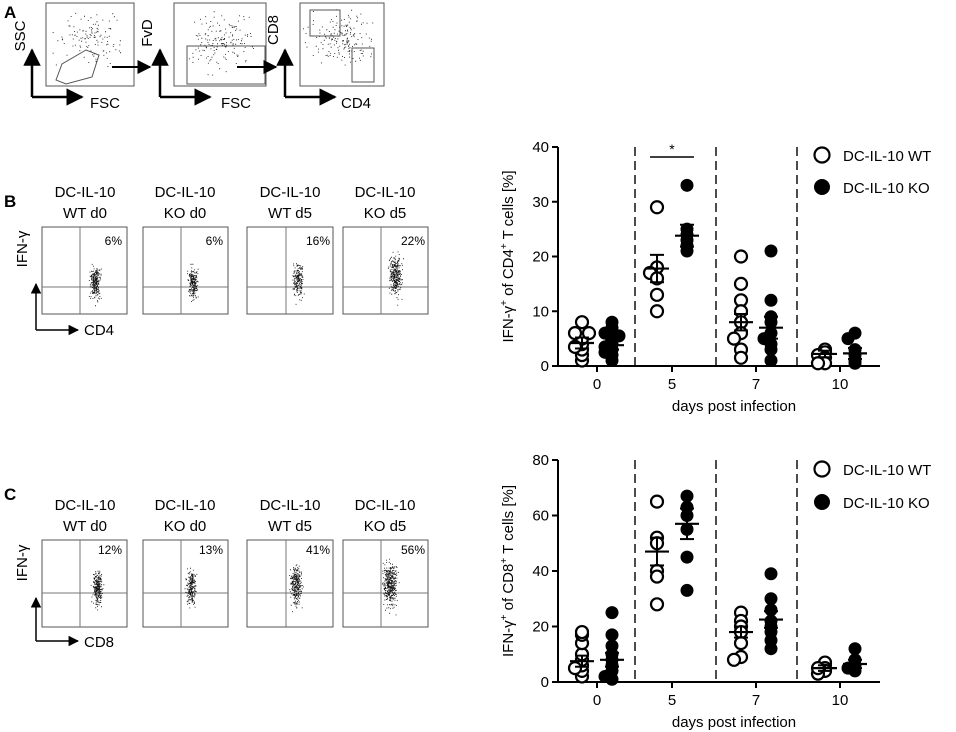 This screenshot has height=732, width=956. I want to click on percent-label: 12%, so click(110, 550).